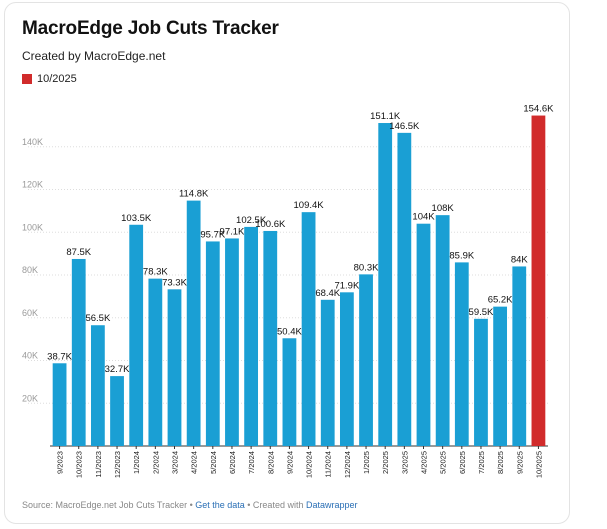 This screenshot has height=529, width=607. What do you see at coordinates (32, 185) in the screenshot?
I see `y-tick-label: 120K` at bounding box center [32, 185].